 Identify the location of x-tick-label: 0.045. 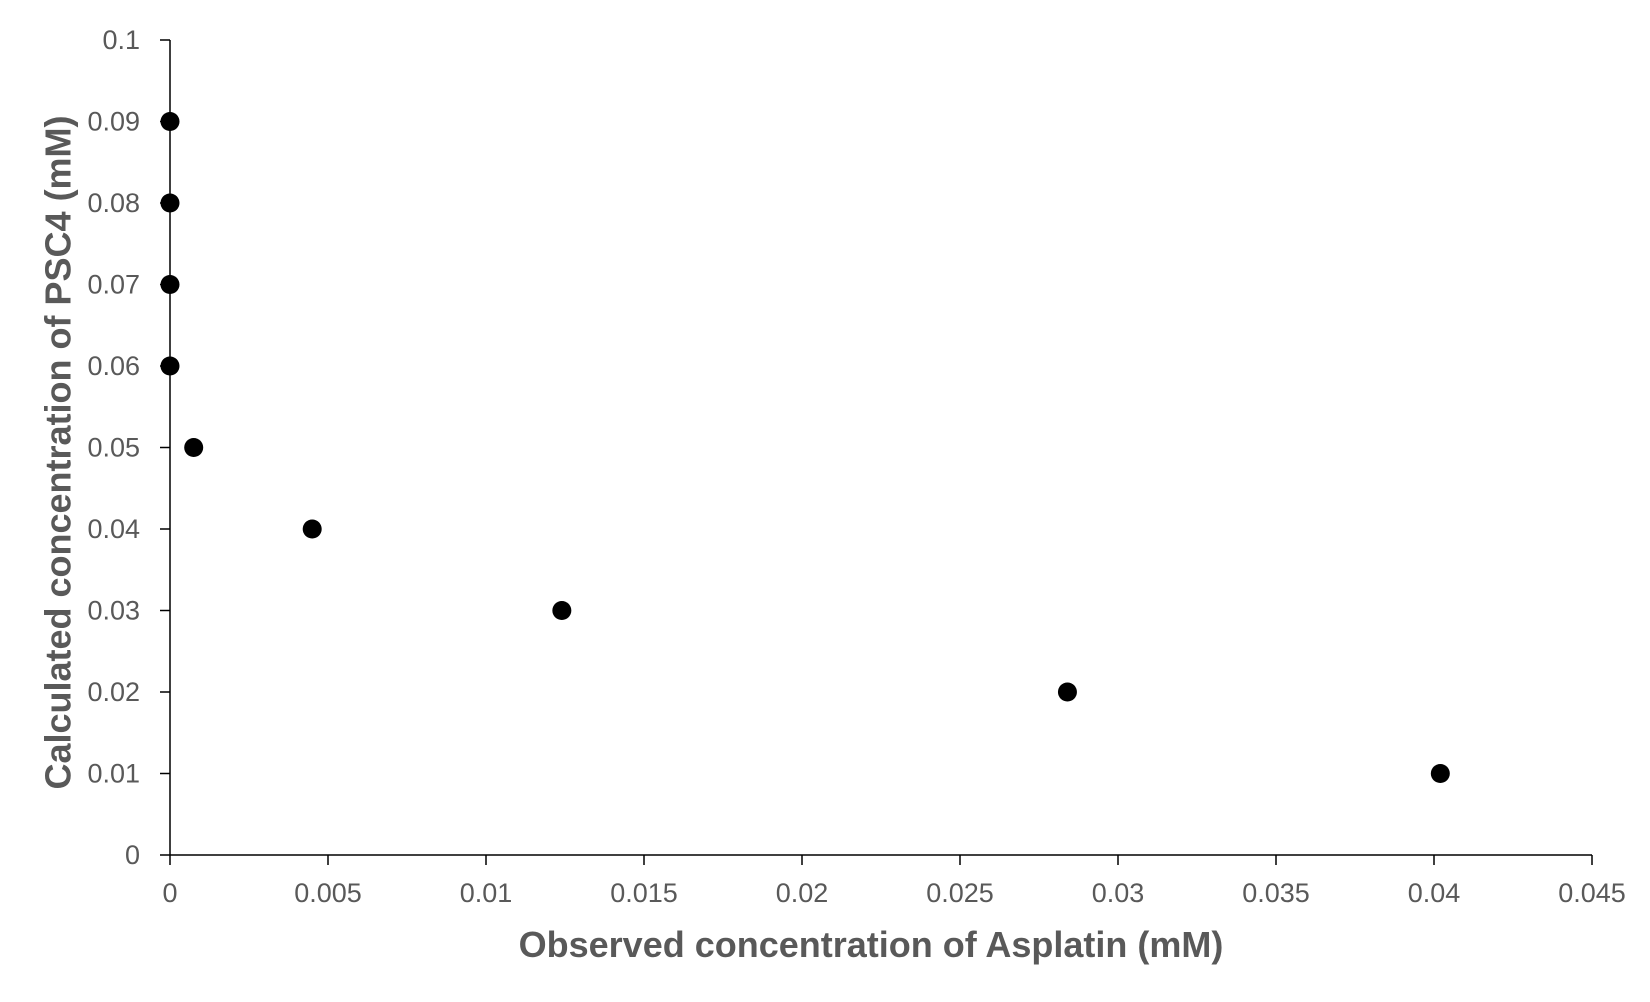
(1592, 893).